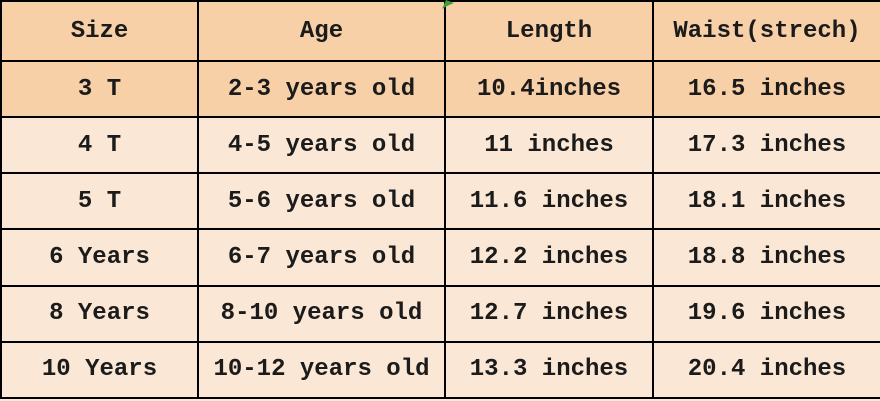 Image resolution: width=880 pixels, height=401 pixels. Describe the element at coordinates (549, 89) in the screenshot. I see `table-cell: 10.4inches` at that location.